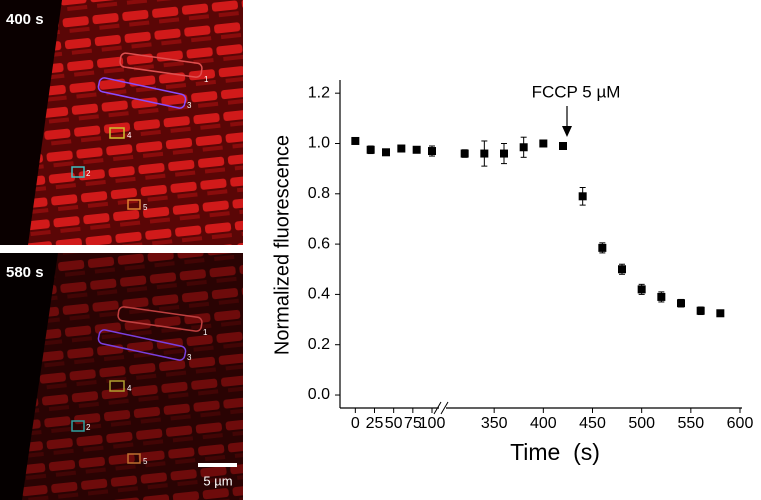 Image resolution: width=761 pixels, height=500 pixels. I want to click on y-tick-label: 0.6, so click(319, 243).